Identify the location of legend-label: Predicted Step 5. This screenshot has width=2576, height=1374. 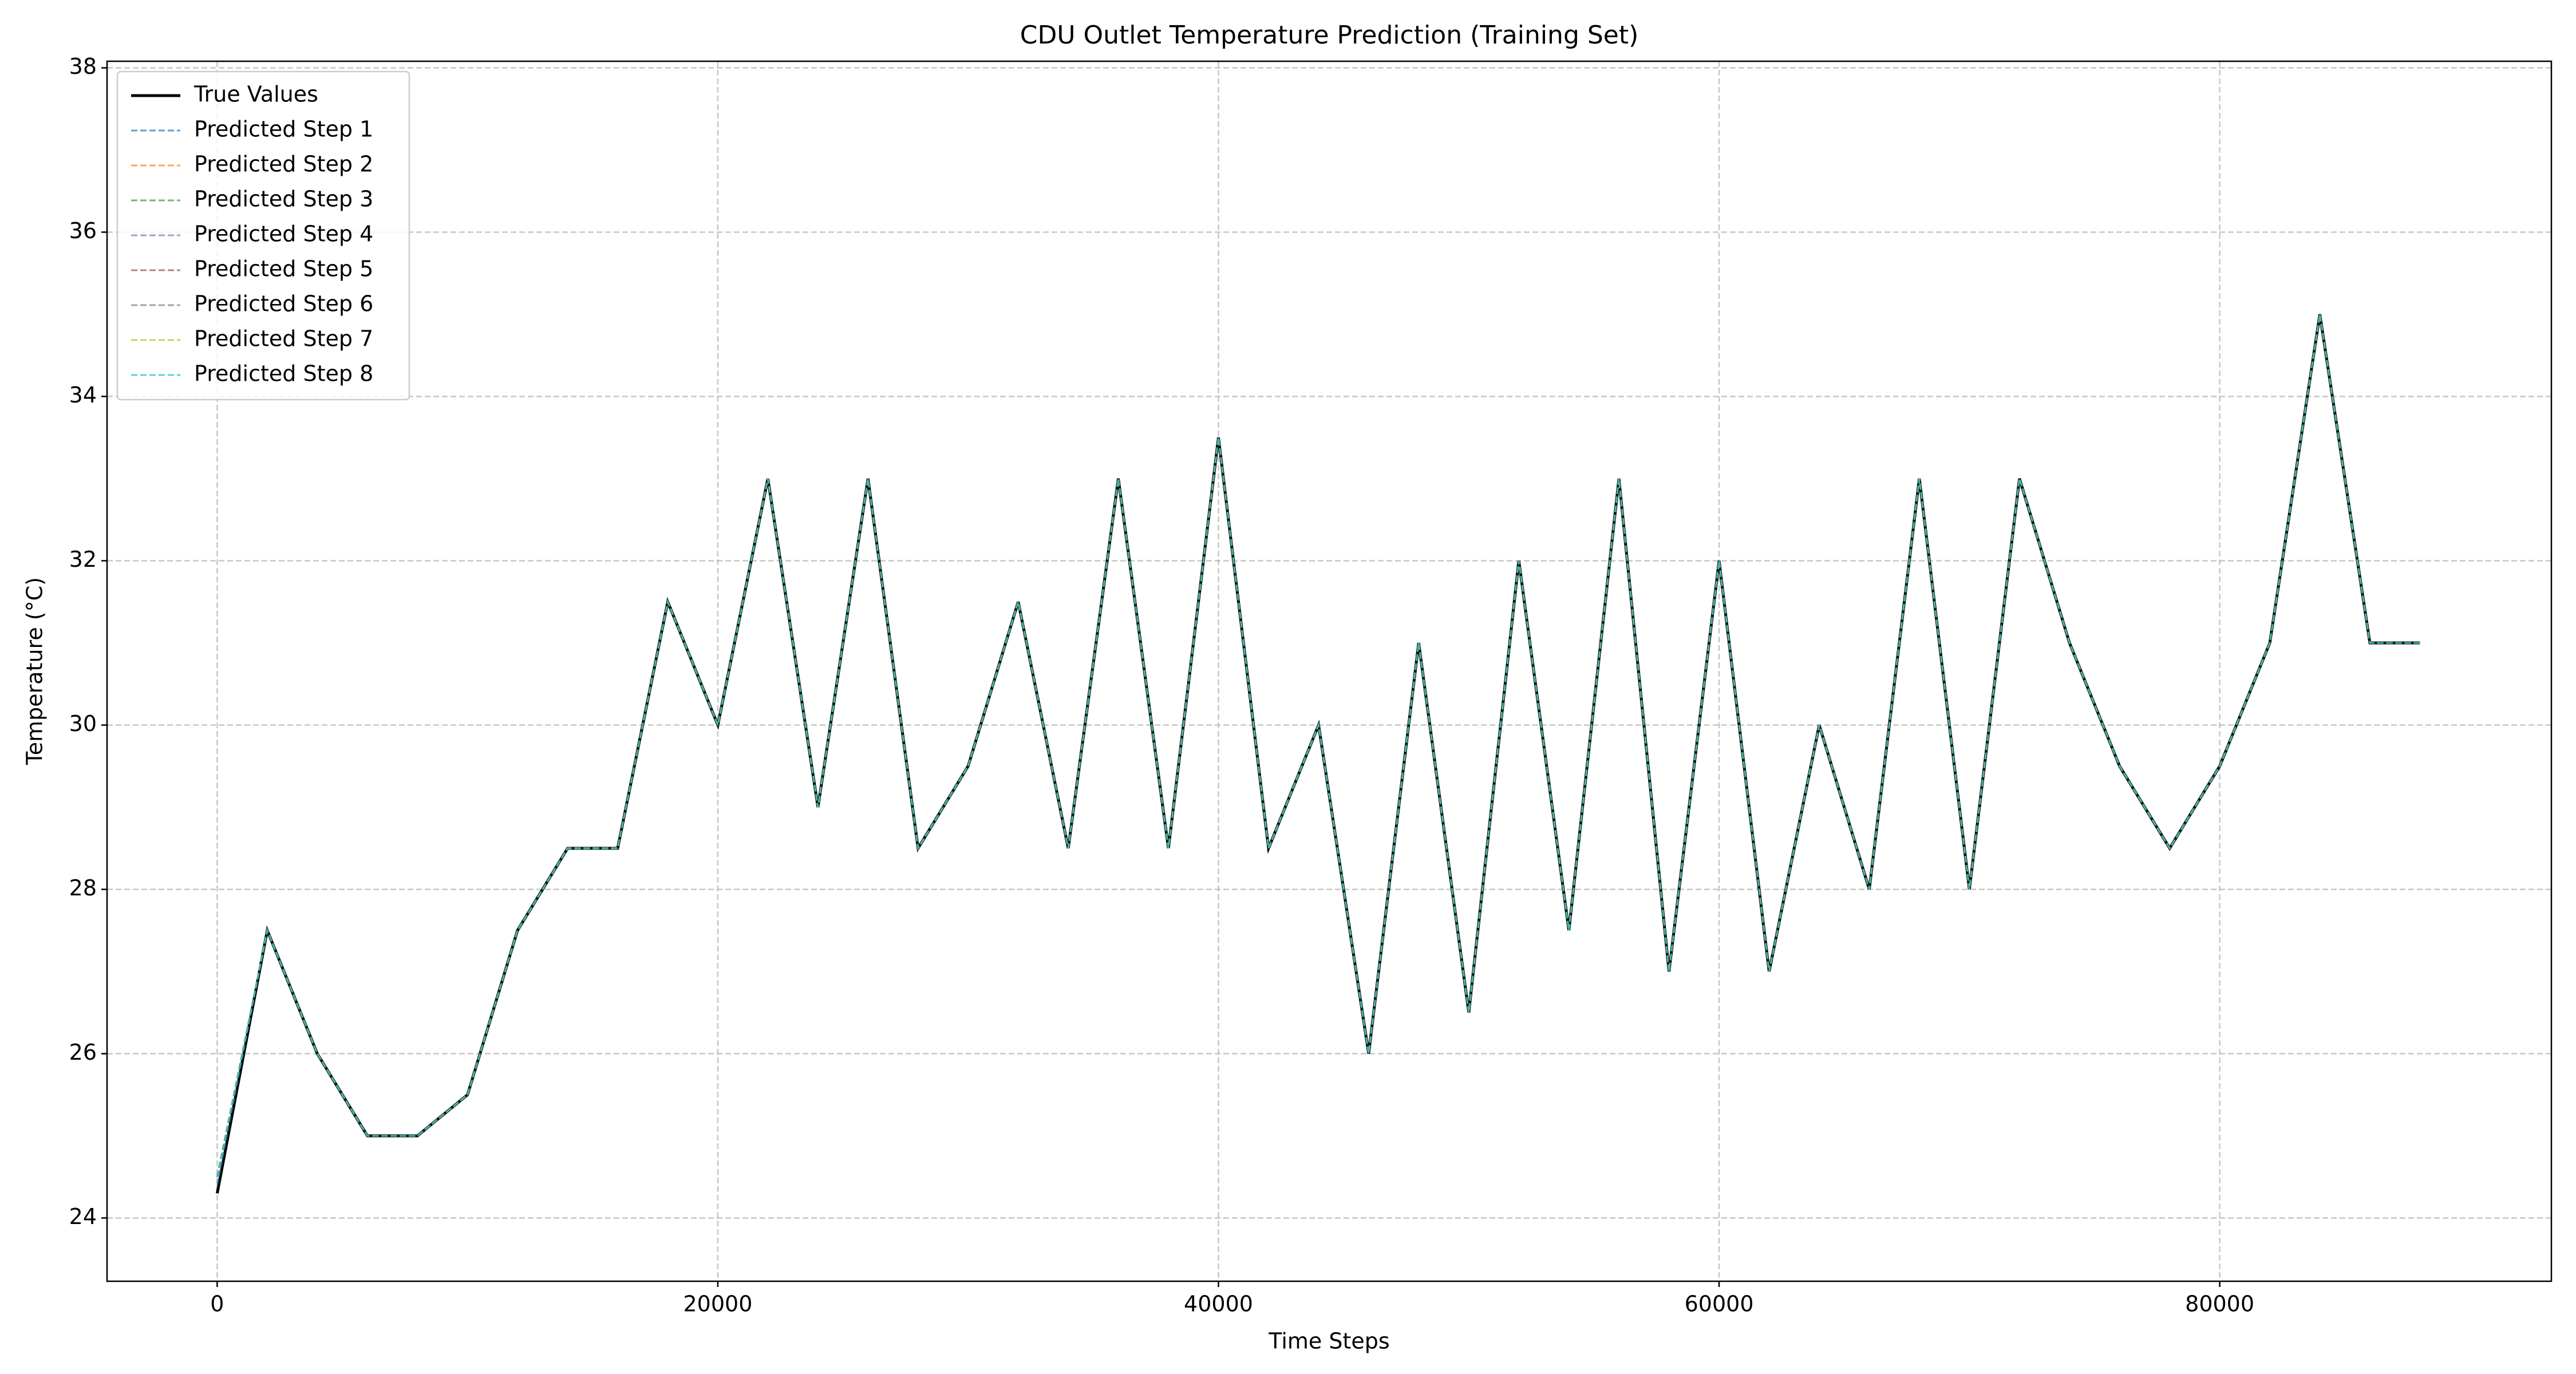
(283, 269).